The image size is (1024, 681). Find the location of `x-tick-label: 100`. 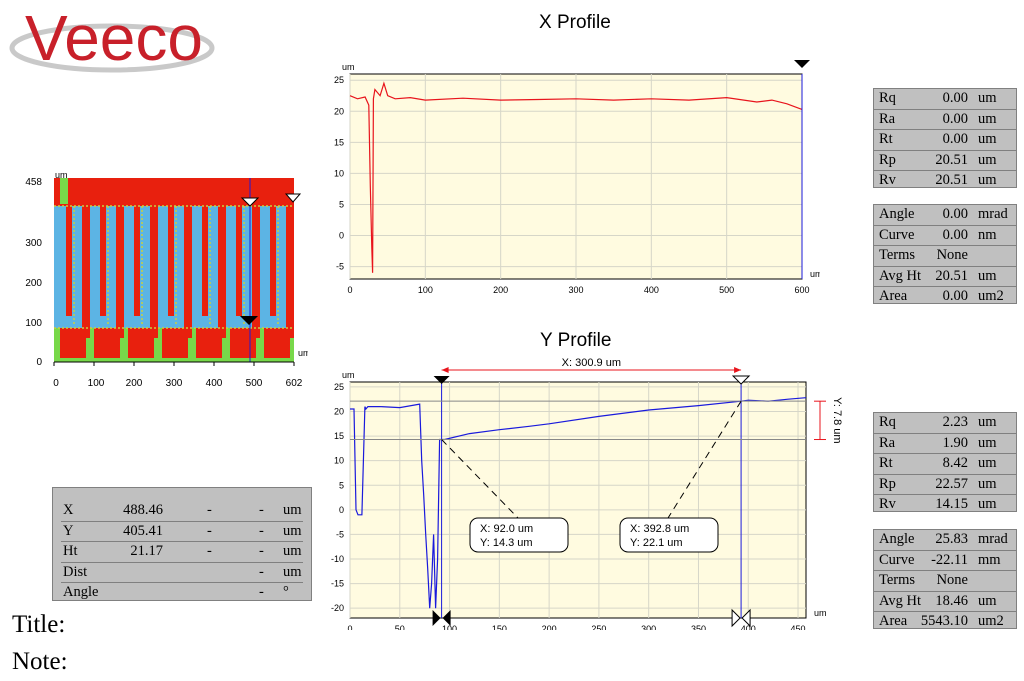

x-tick-label: 100 is located at coordinates (425, 290).